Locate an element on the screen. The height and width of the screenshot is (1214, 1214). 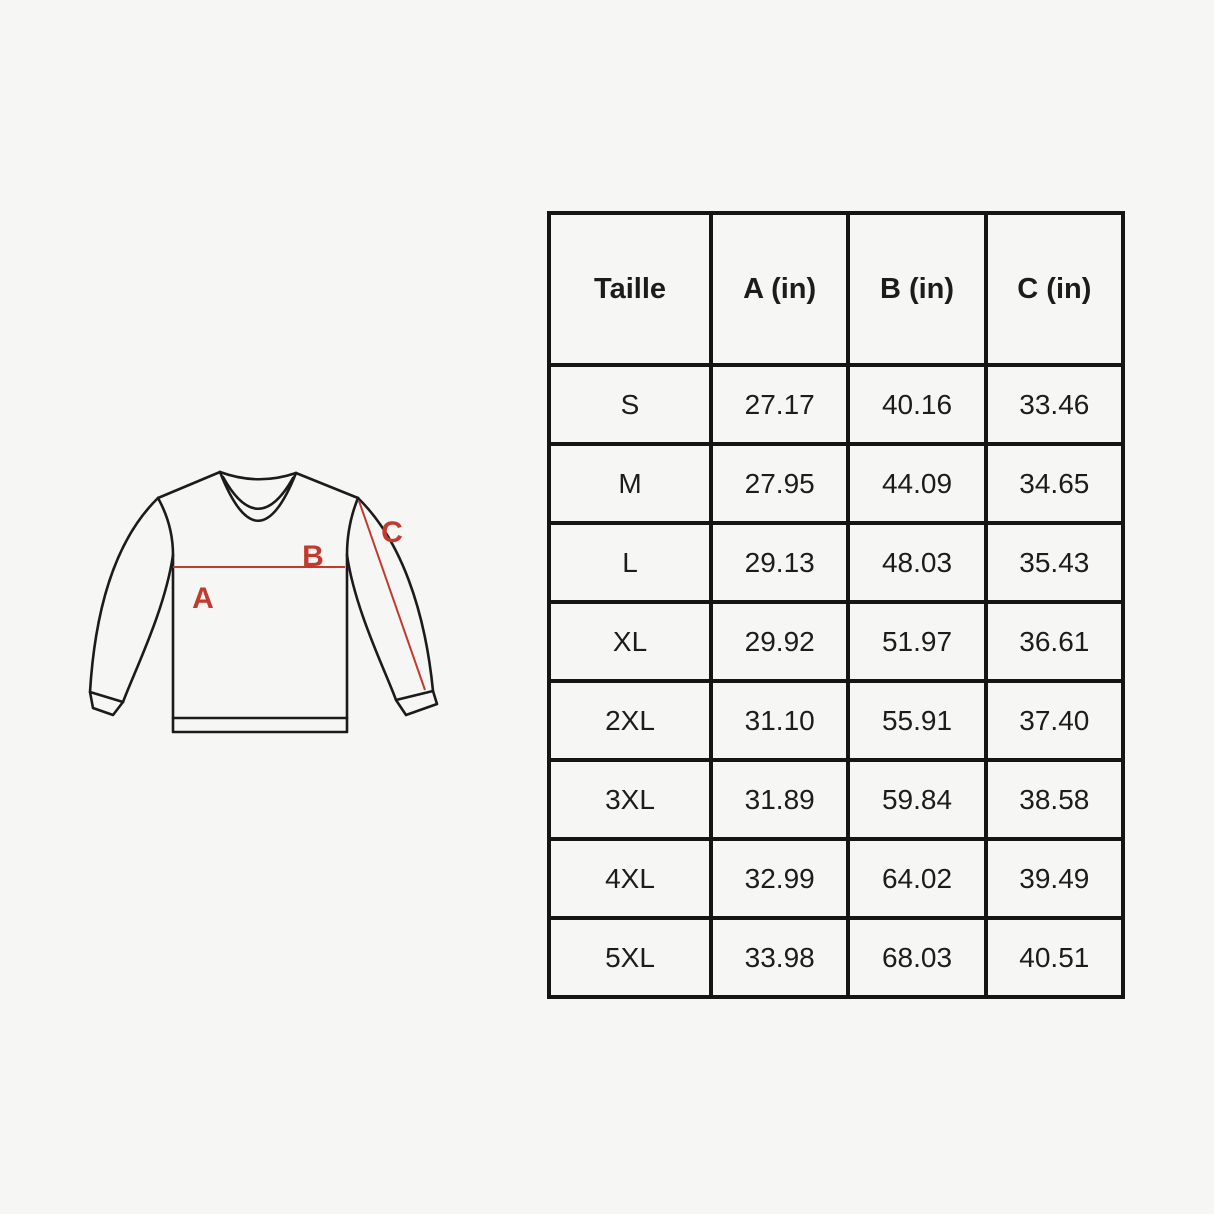
value-cell: 40.16 is located at coordinates (917, 404).